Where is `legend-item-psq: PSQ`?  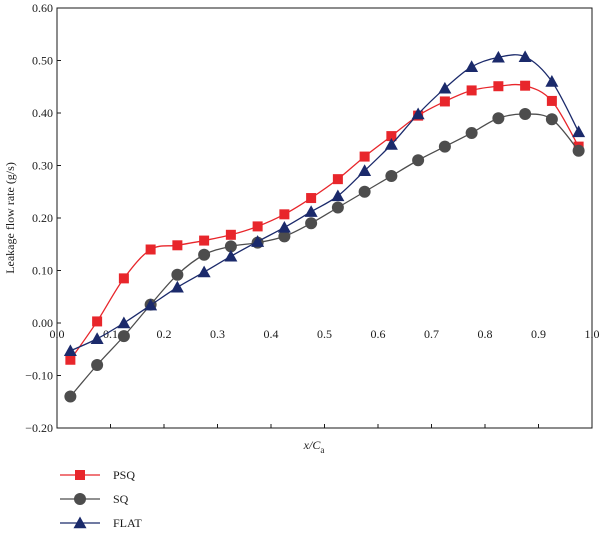
legend-item-psq: PSQ is located at coordinates (97, 475).